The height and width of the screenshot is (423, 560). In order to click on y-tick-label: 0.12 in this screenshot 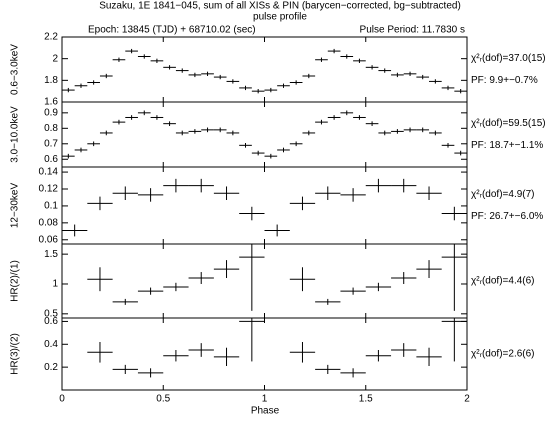, I will do `click(49, 189)`.